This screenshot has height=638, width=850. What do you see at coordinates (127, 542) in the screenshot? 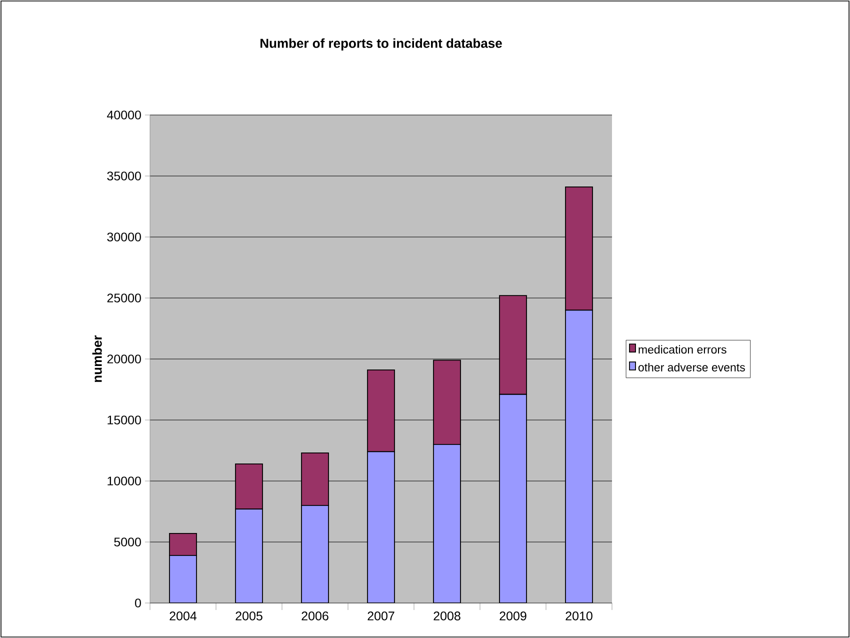
I see `y-tick-label: 5000` at bounding box center [127, 542].